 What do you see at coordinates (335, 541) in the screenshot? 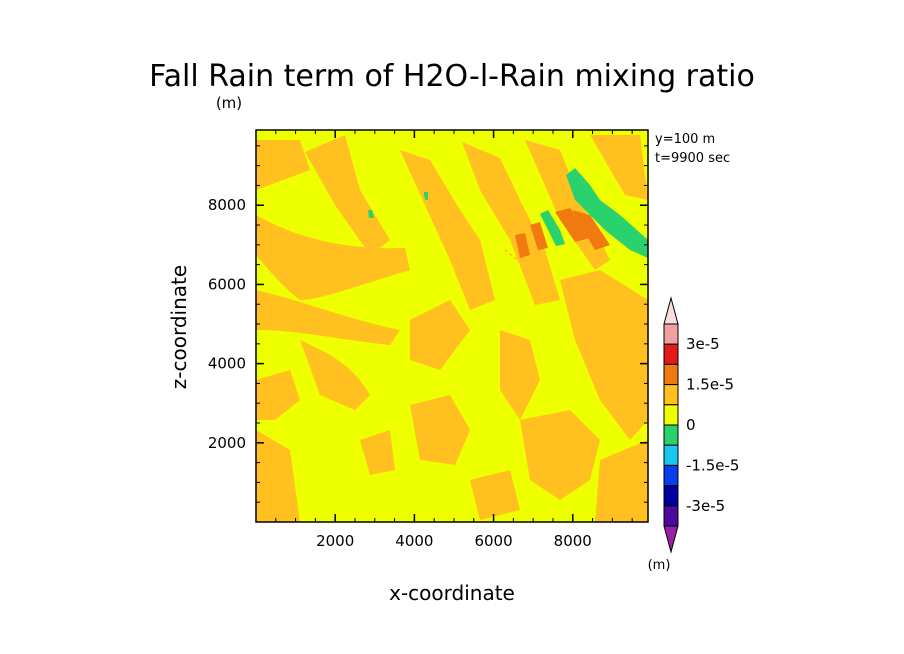
I see `x-tick-label: 2000` at bounding box center [335, 541].